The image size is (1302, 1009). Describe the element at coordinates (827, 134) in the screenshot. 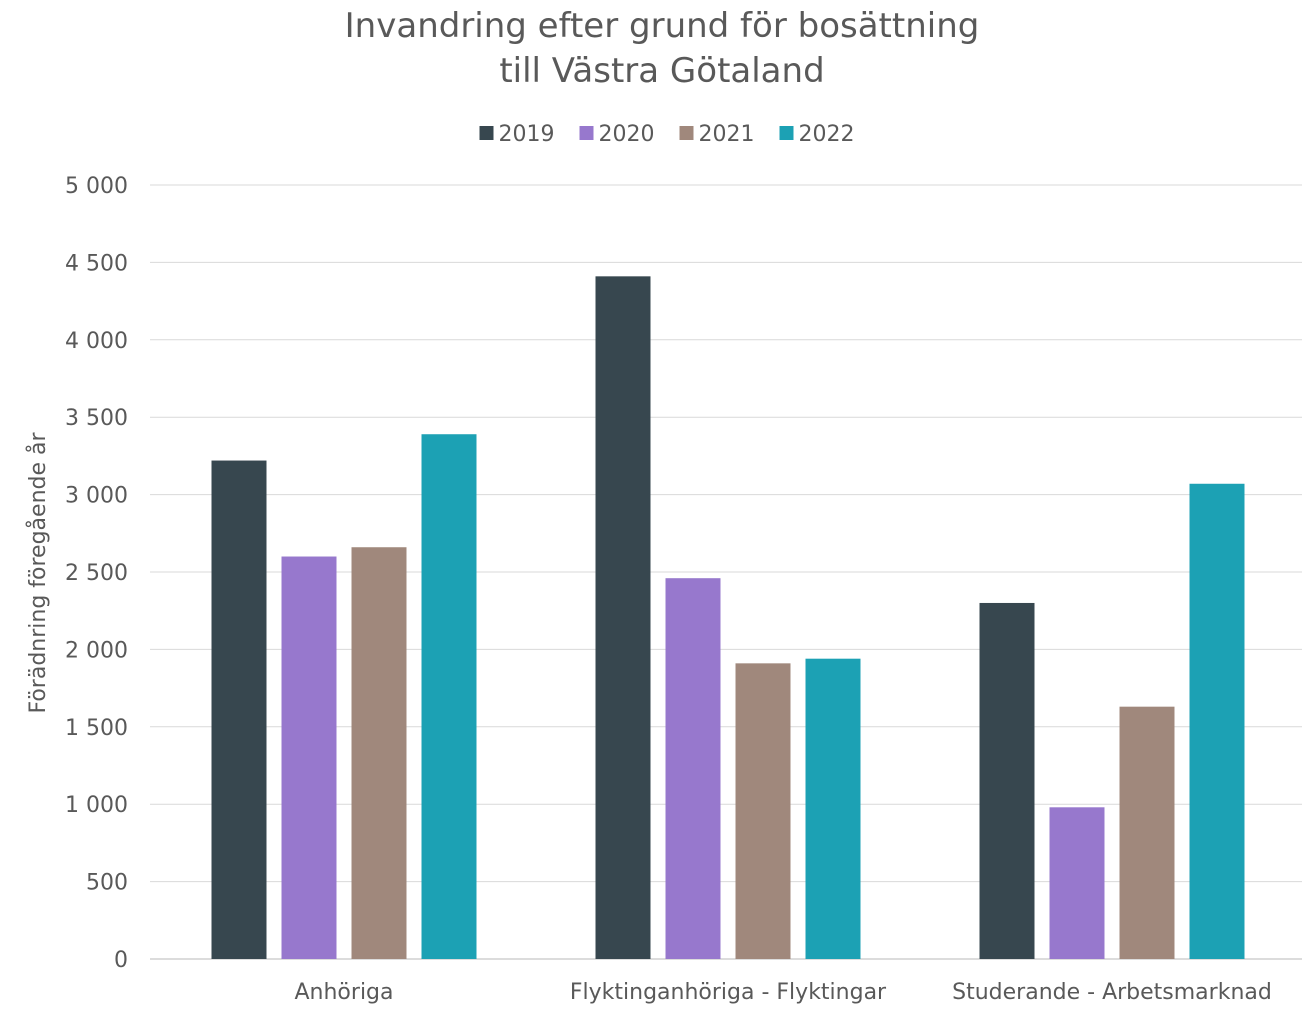

I see `legend-label: 2022` at that location.